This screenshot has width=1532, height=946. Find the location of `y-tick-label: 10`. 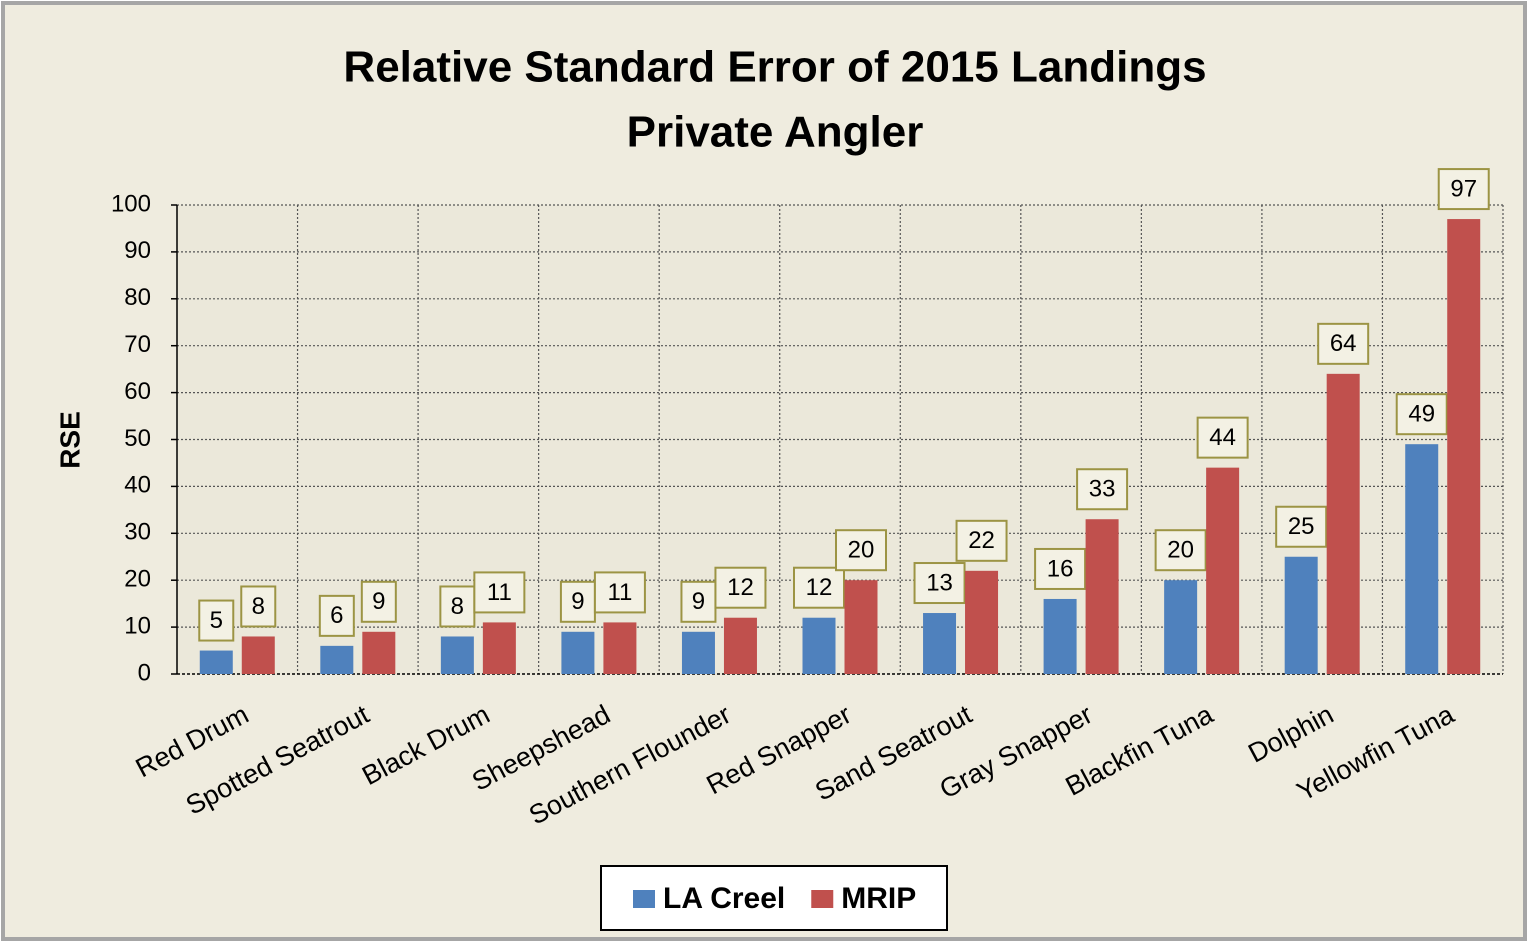

y-tick-label: 10 is located at coordinates (137, 625).